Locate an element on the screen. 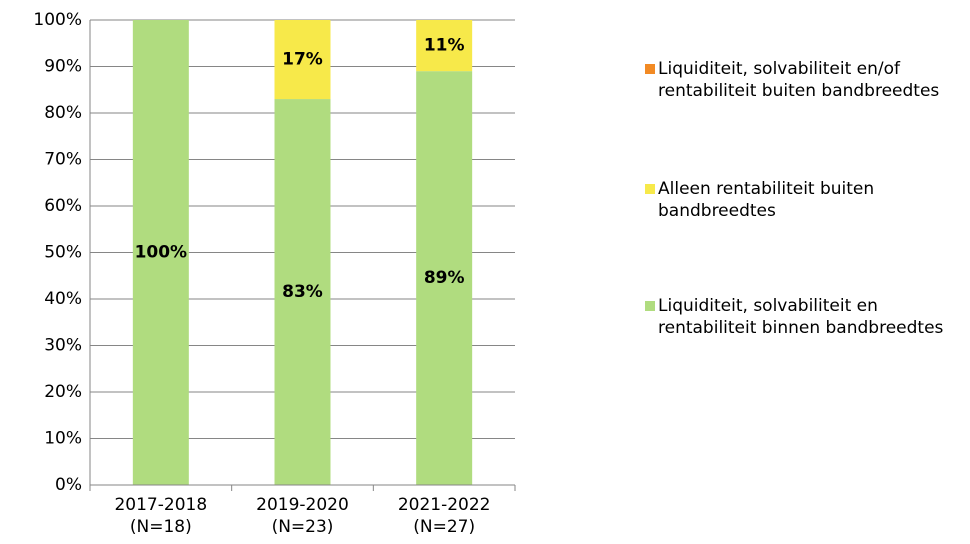  y-tick-label: 20% is located at coordinates (63, 392).